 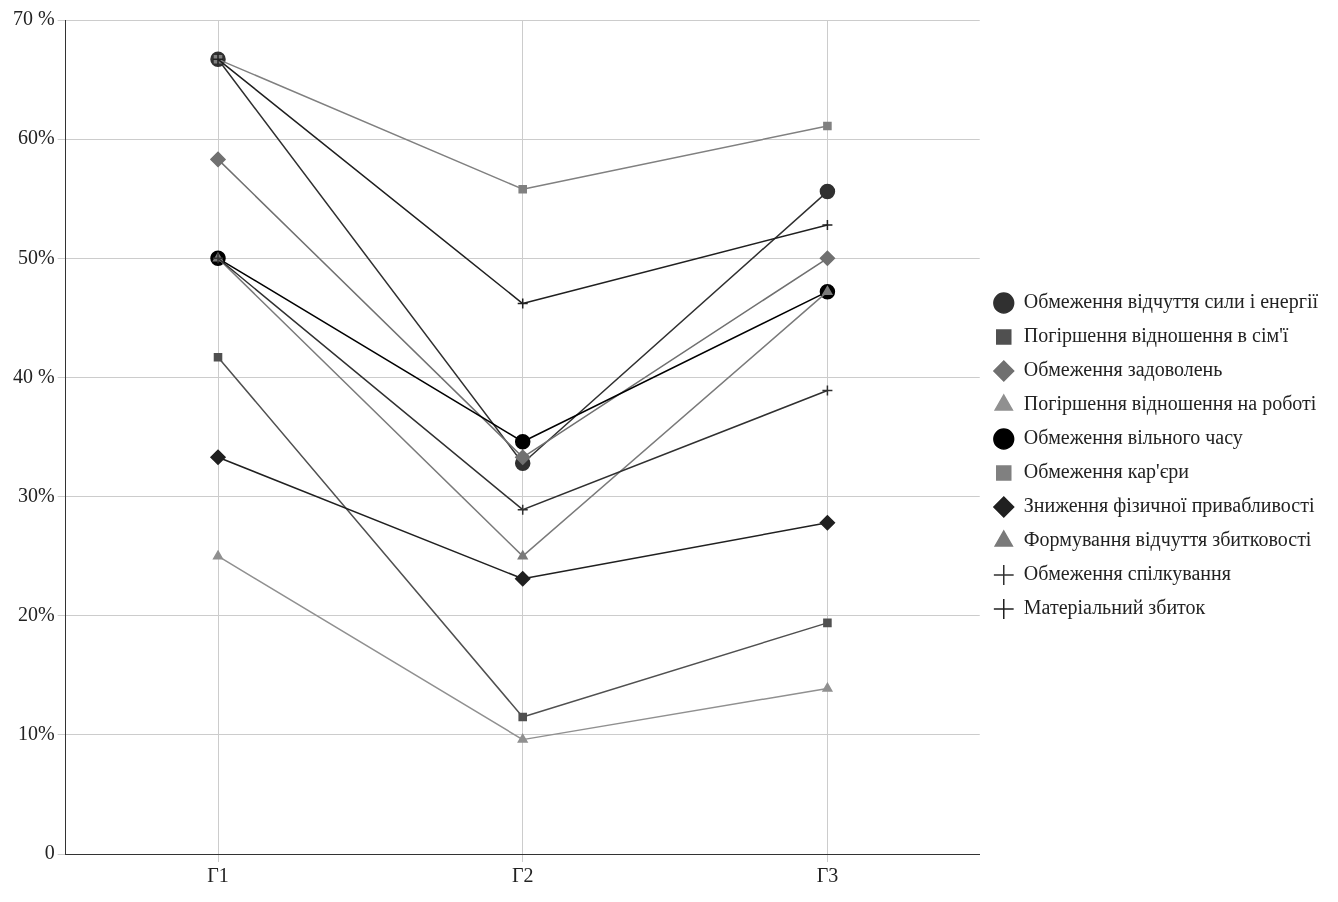 What do you see at coordinates (1114, 608) in the screenshot?
I see `legend-label: Матеріальний збиток` at bounding box center [1114, 608].